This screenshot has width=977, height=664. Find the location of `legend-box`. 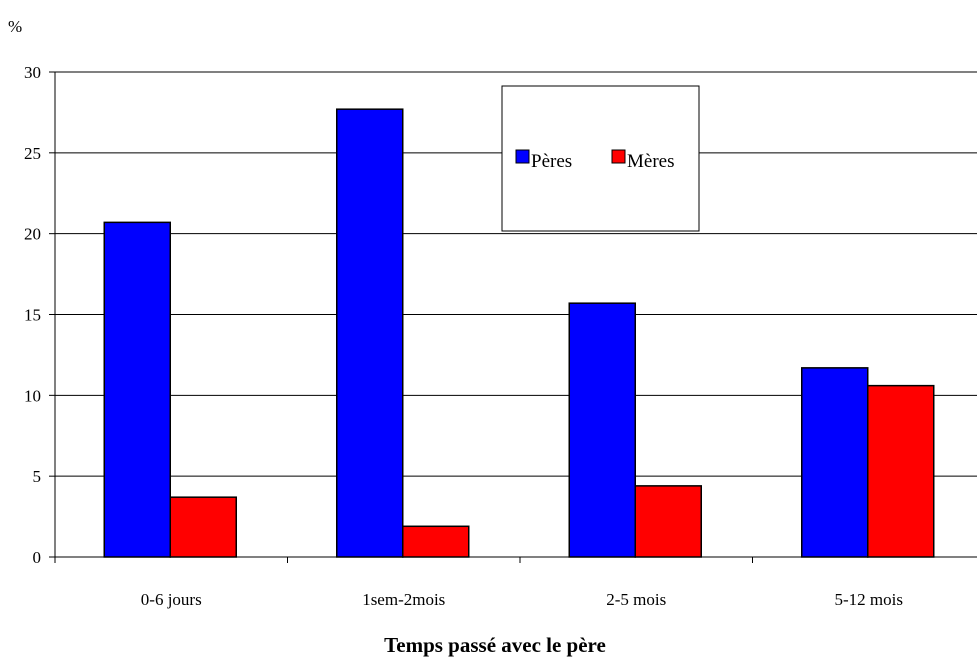

legend-box is located at coordinates (600, 158).